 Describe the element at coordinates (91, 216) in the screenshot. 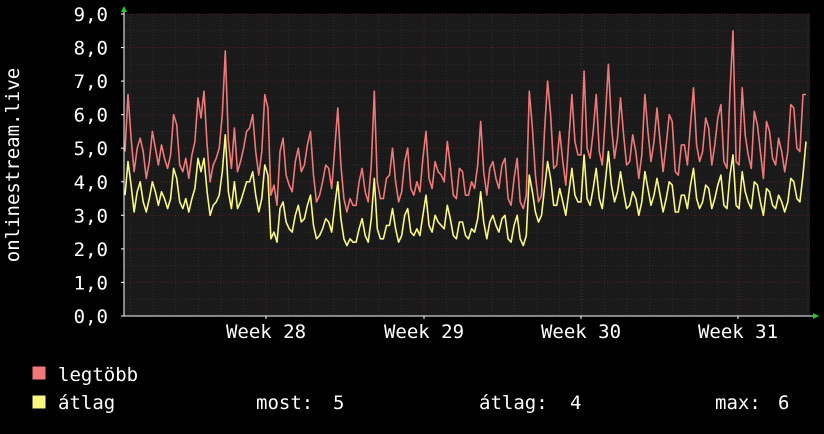

I see `y-tick-label: 3,0` at that location.